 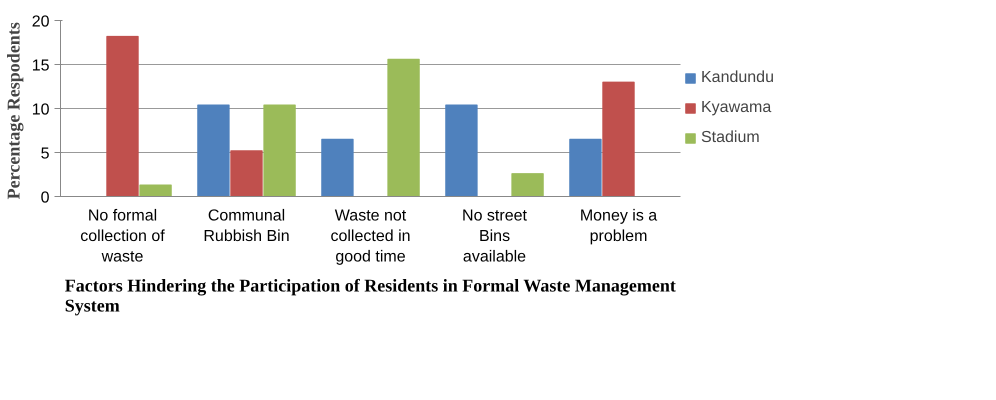 I want to click on x-tick-label: No street Bins available, so click(x=495, y=237).